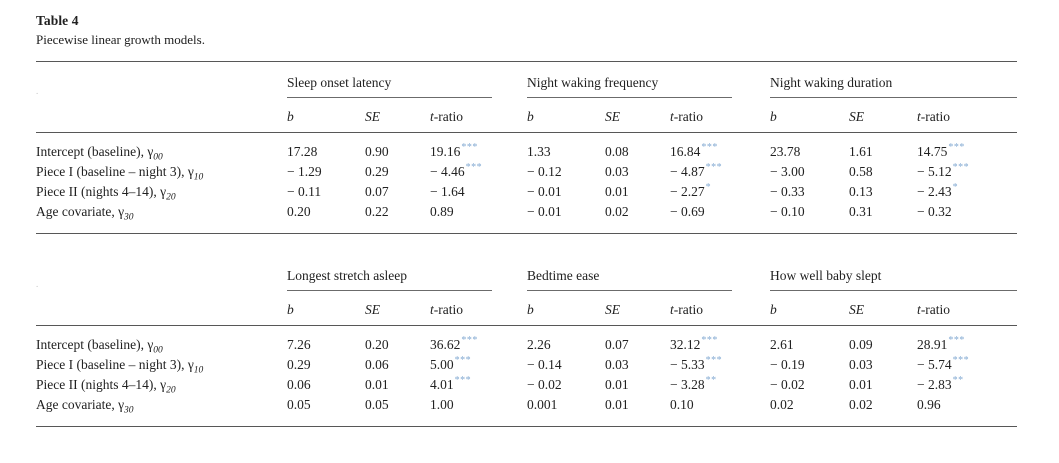 The image size is (1059, 463). What do you see at coordinates (377, 364) in the screenshot?
I see `cell-se: 0.06` at bounding box center [377, 364].